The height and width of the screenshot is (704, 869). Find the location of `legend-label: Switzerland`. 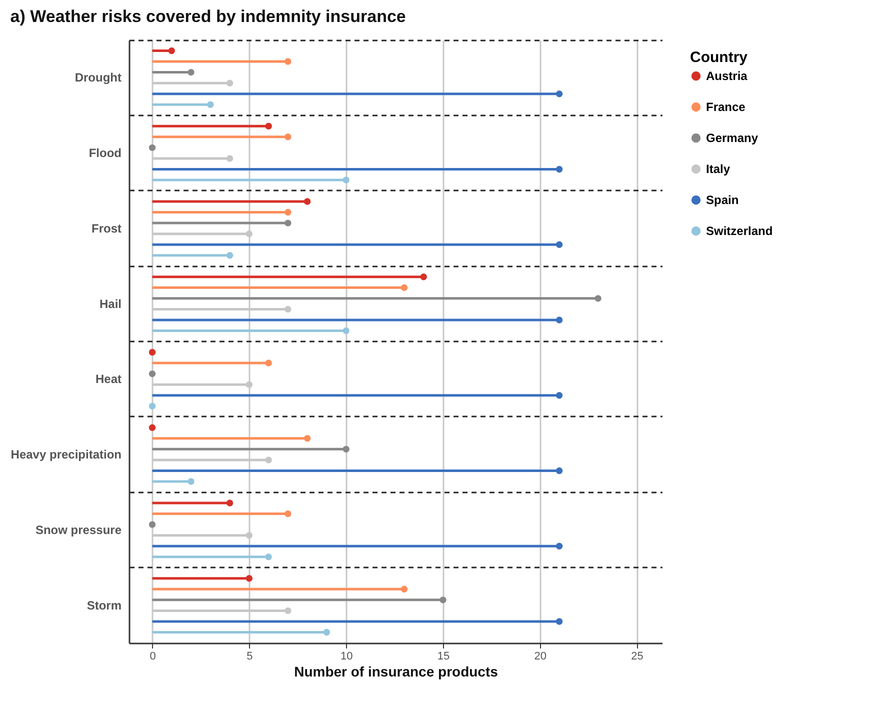

legend-label: Switzerland is located at coordinates (739, 231).